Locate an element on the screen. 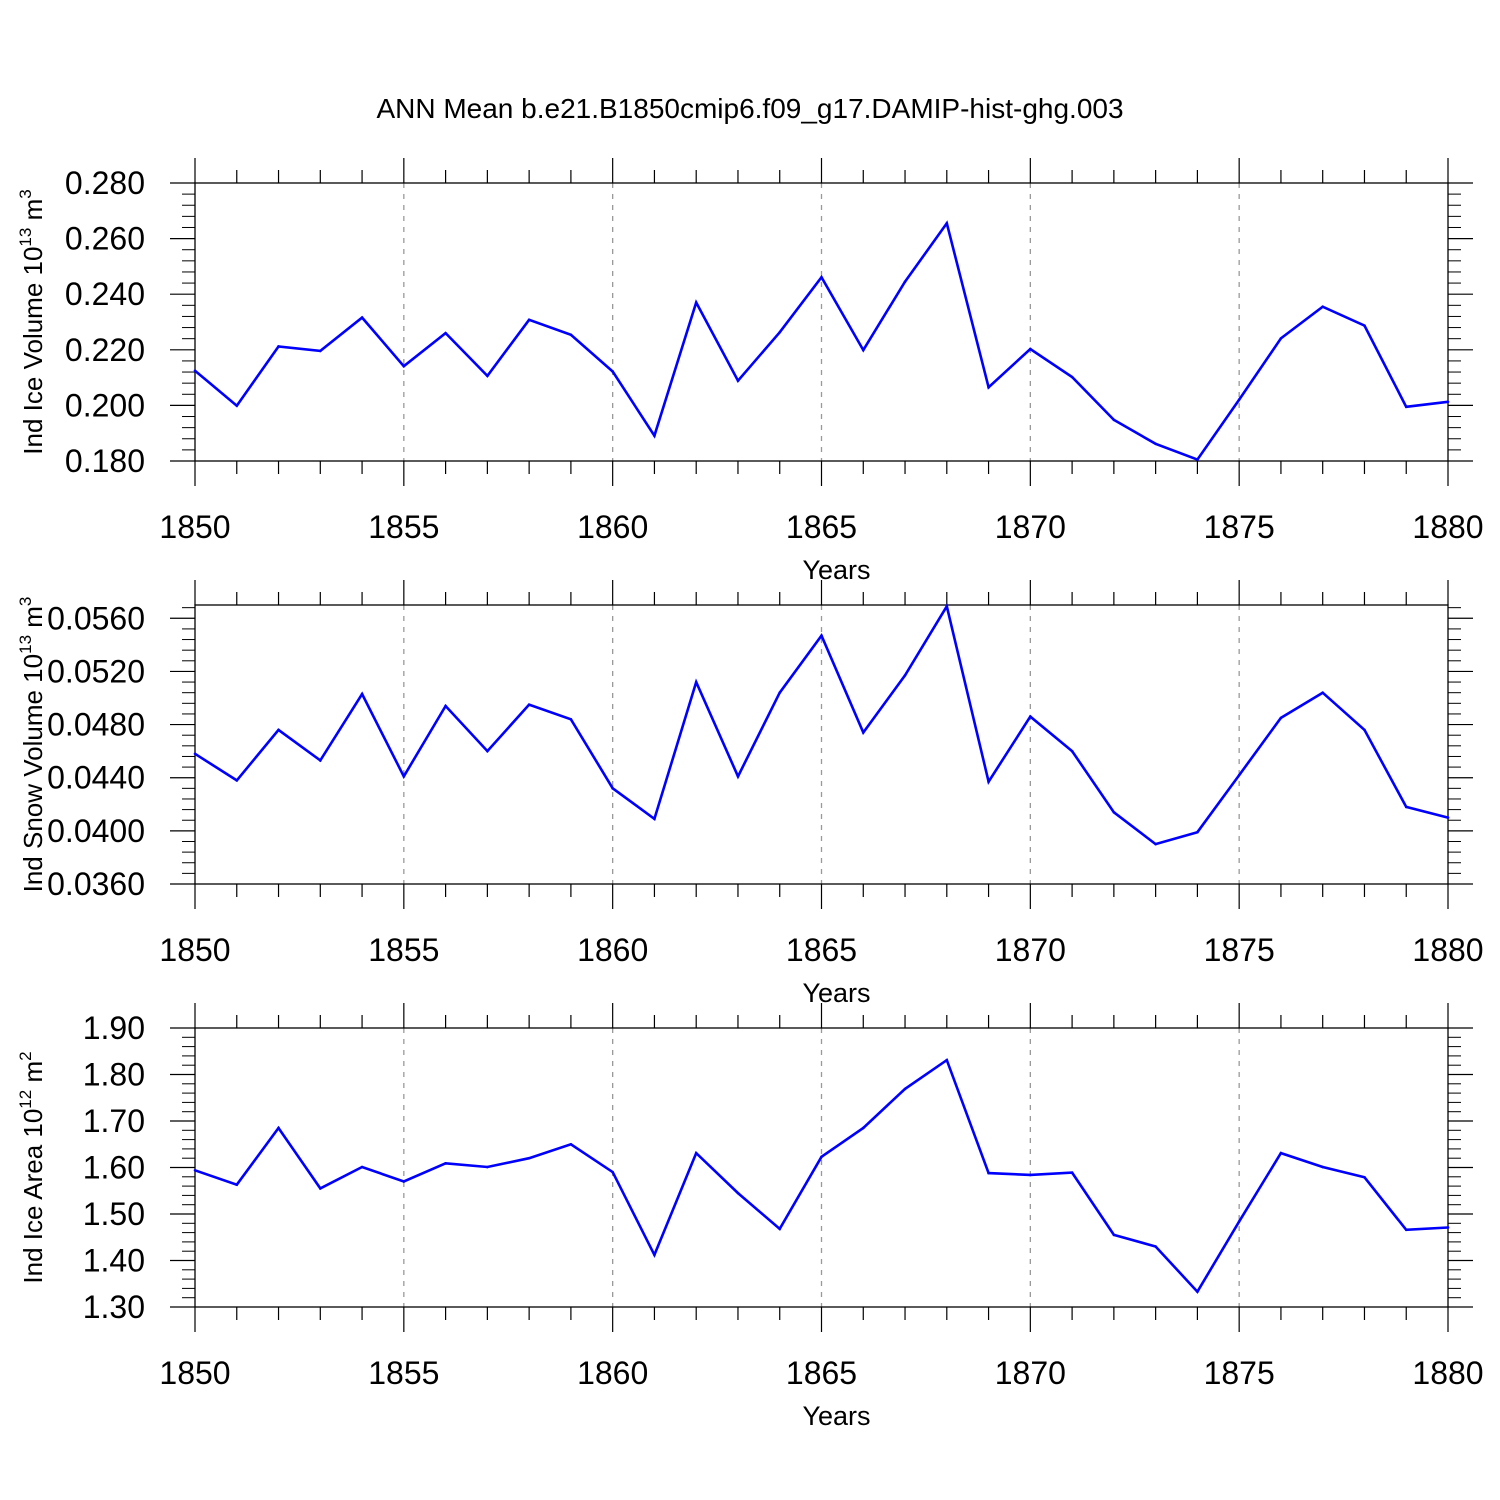 This screenshot has height=1500, width=1500. y-tick-label: 0.260 is located at coordinates (105, 239).